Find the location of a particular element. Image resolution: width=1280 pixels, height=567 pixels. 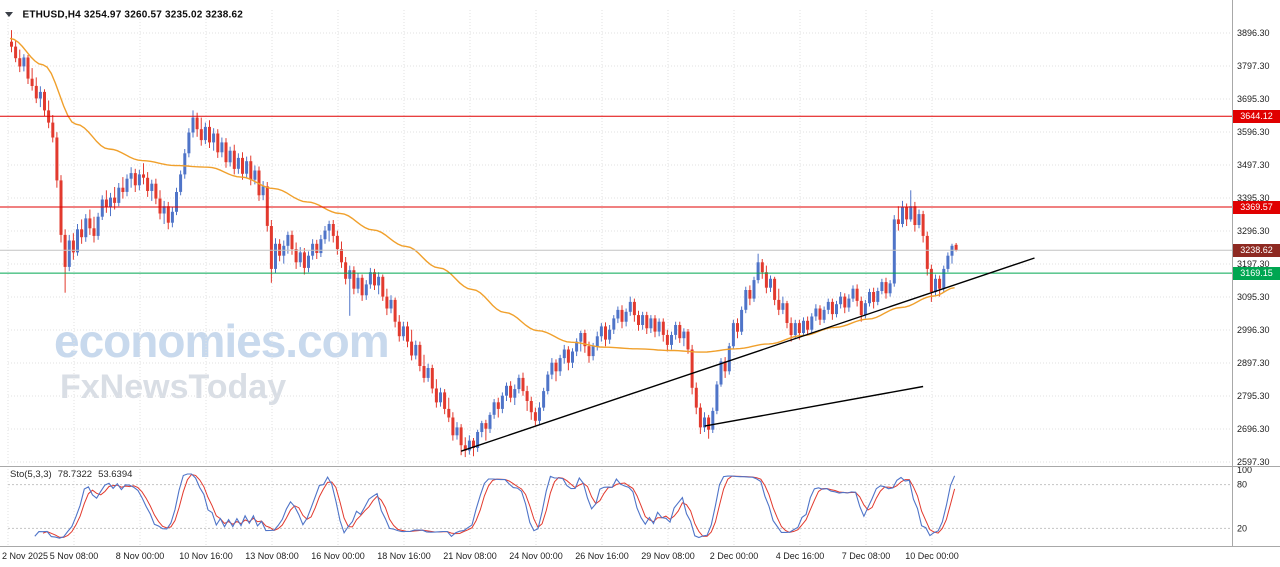

time-axis-label: 16 Nov 00:00 is located at coordinates (338, 556).